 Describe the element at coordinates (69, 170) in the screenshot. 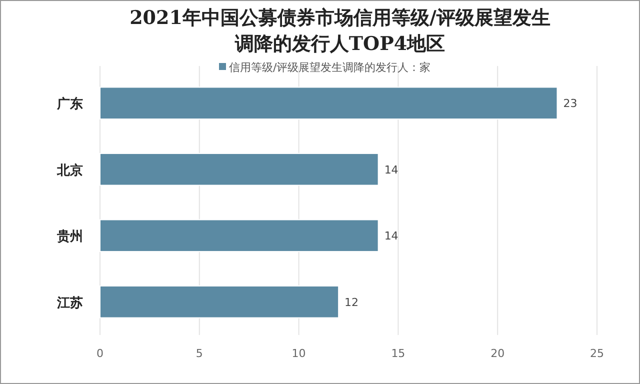

I see `y-tick-label: 北京` at that location.